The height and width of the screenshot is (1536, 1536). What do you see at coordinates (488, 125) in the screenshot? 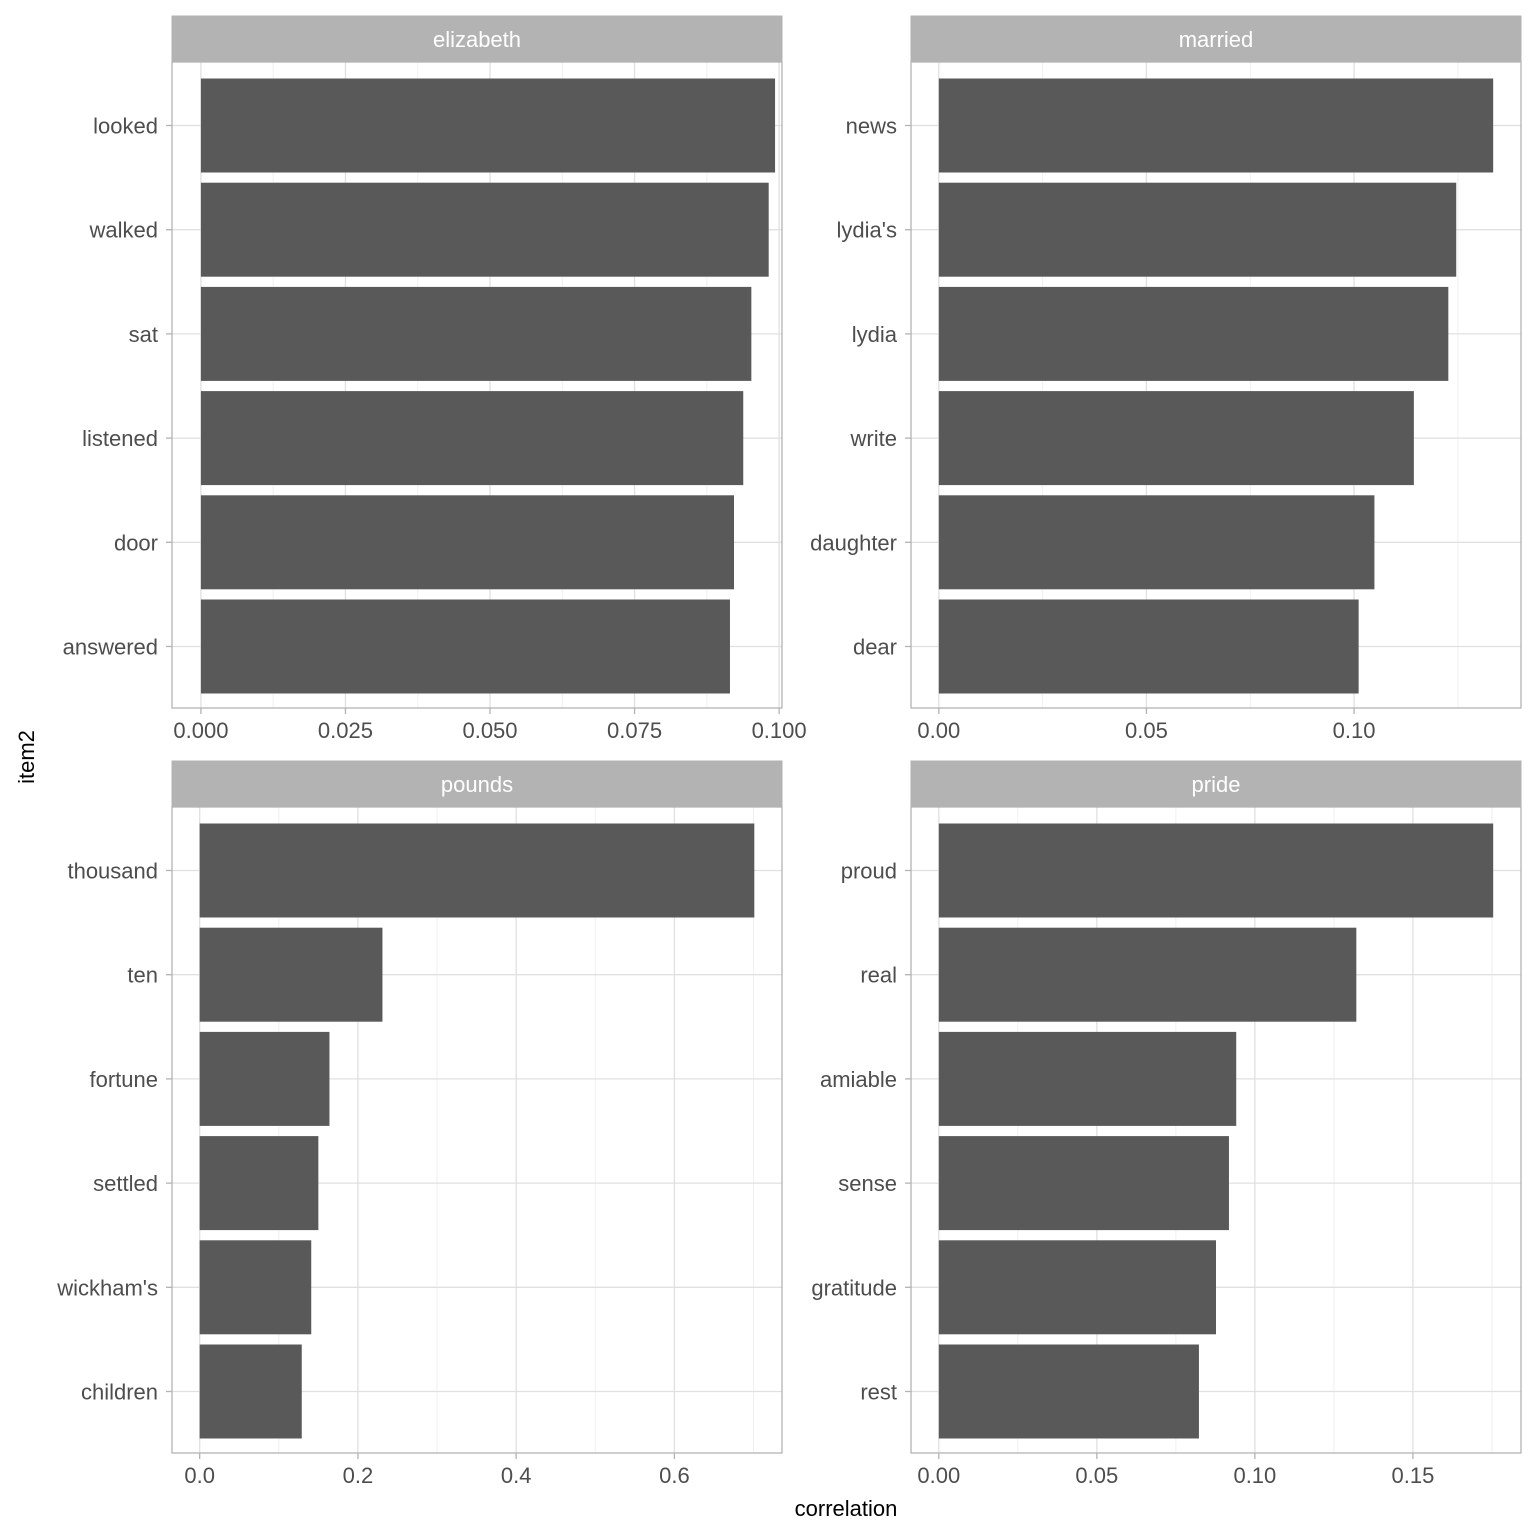
I see `bar-looked` at bounding box center [488, 125].